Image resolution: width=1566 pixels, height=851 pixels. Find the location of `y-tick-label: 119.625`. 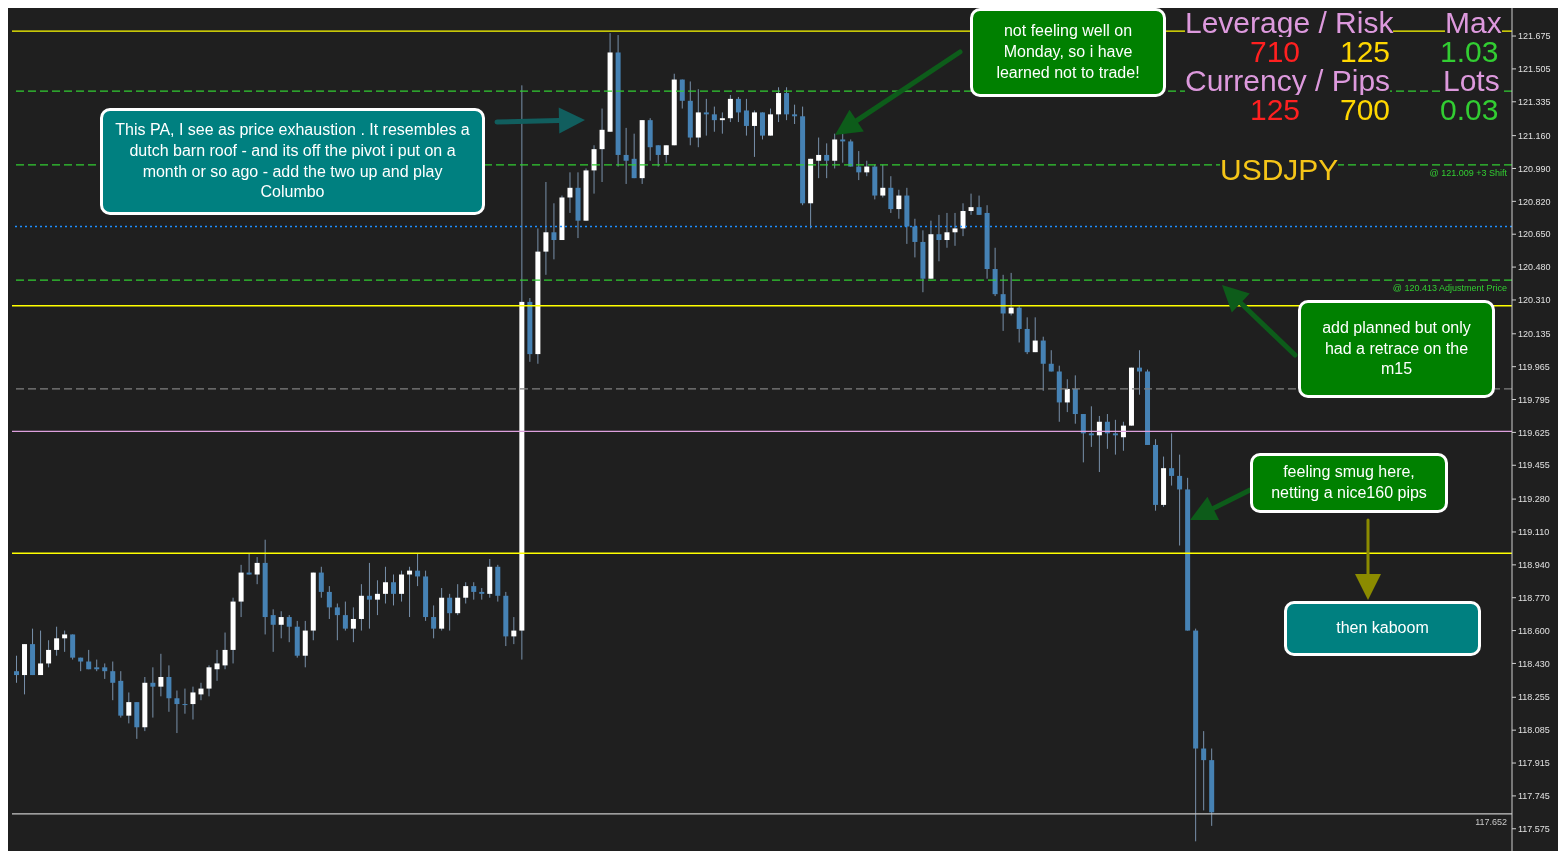

y-tick-label: 119.625 is located at coordinates (1534, 432).